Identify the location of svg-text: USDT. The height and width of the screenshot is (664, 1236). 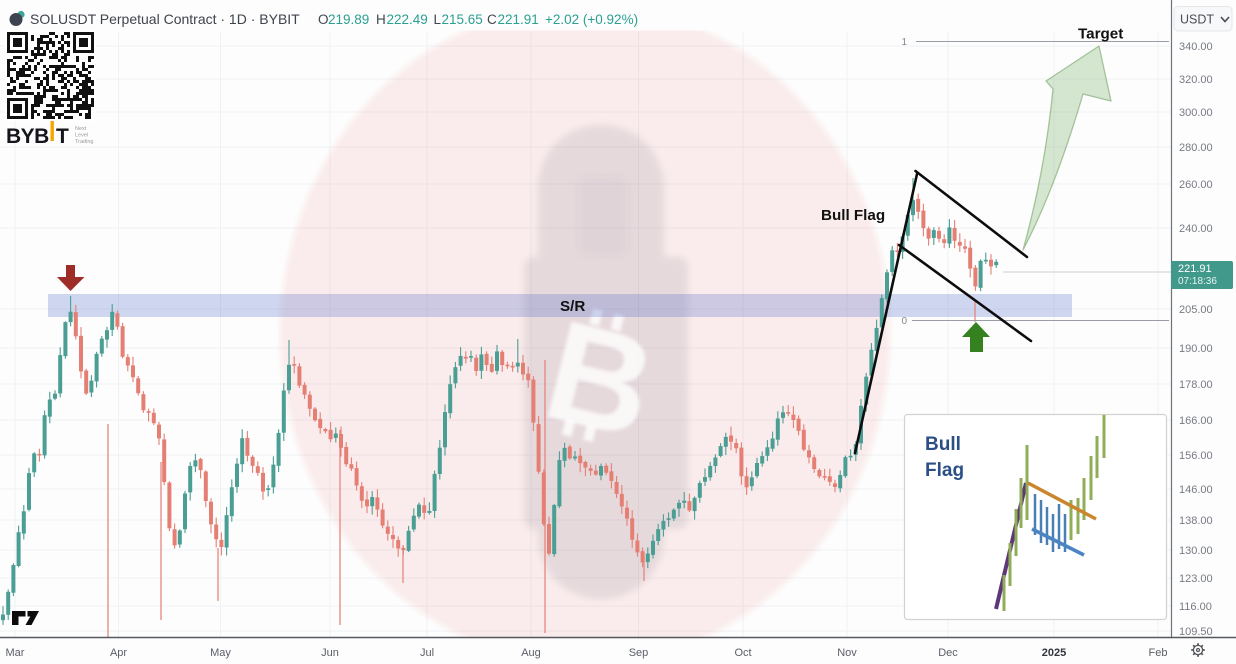
(1197, 20).